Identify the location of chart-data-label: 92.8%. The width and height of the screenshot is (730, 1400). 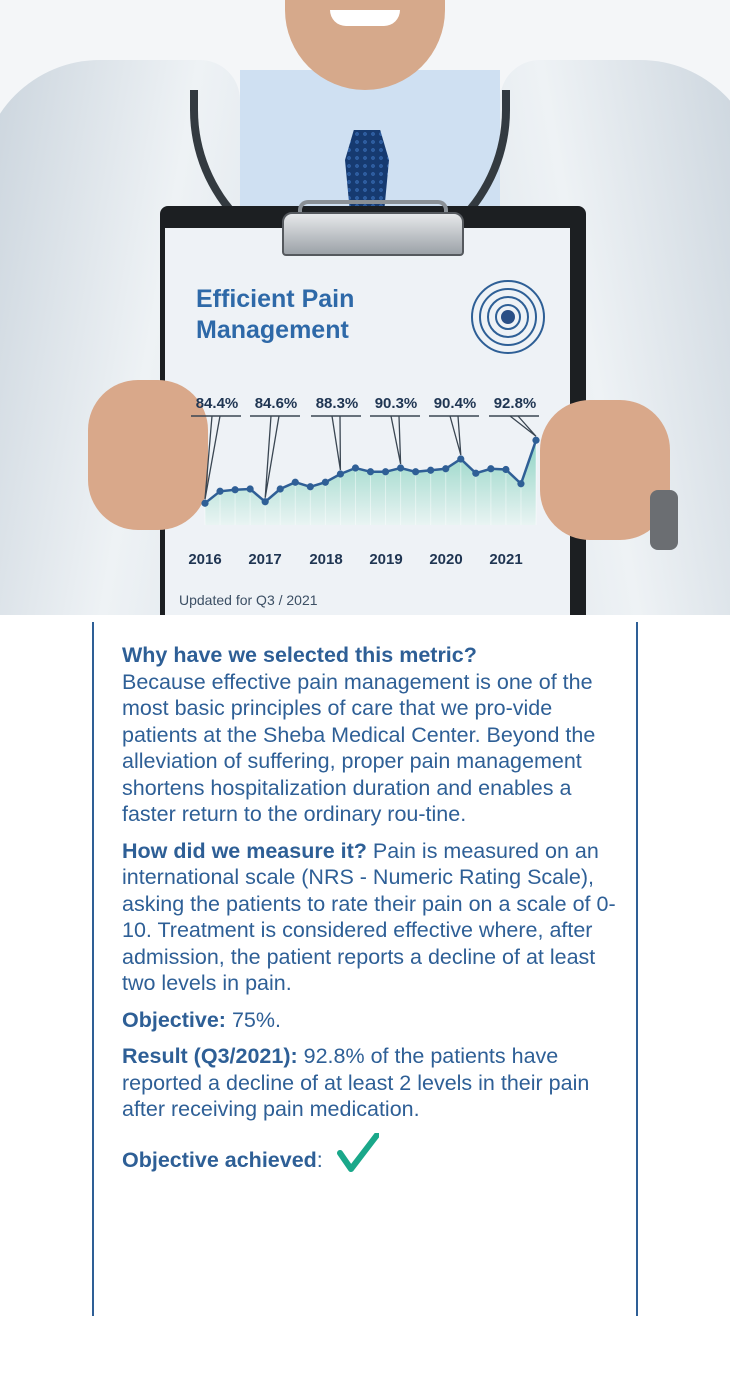
(515, 403).